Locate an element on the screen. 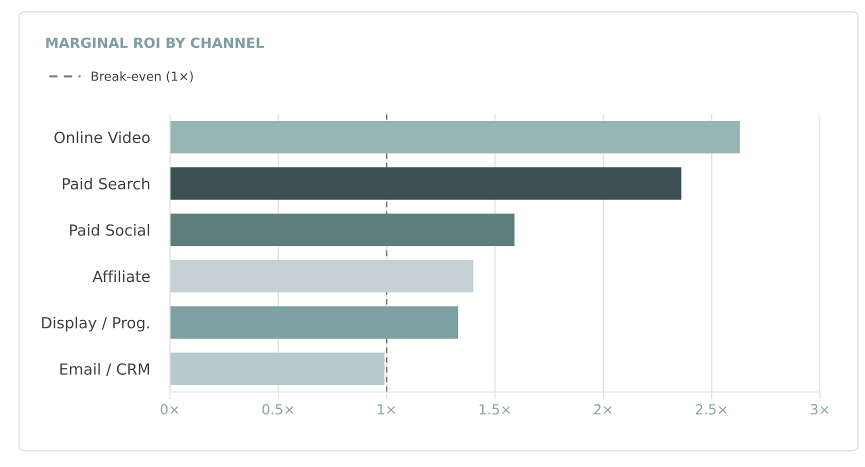  y-tick-label: Email / CRM is located at coordinates (105, 369).